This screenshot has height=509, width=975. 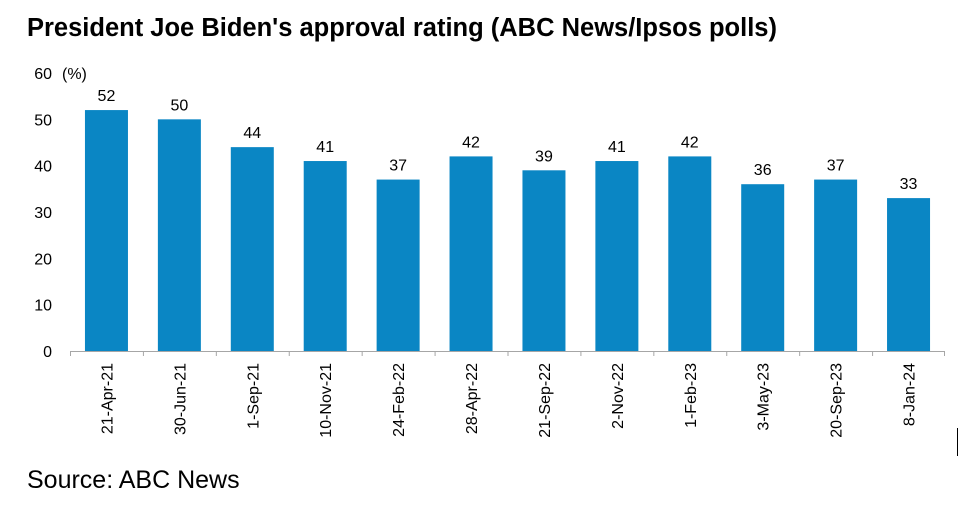 What do you see at coordinates (252, 133) in the screenshot?
I see `data-label: 44` at bounding box center [252, 133].